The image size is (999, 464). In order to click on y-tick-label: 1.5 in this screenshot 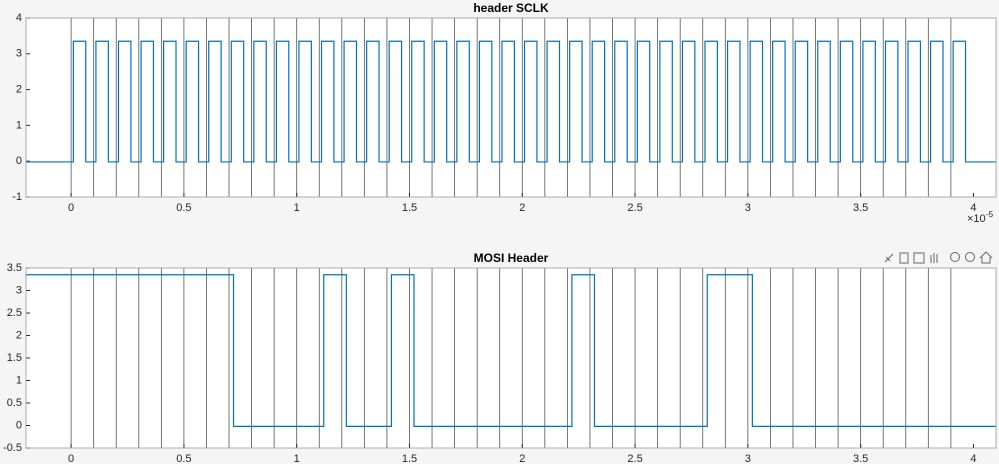, I will do `click(14, 358)`.